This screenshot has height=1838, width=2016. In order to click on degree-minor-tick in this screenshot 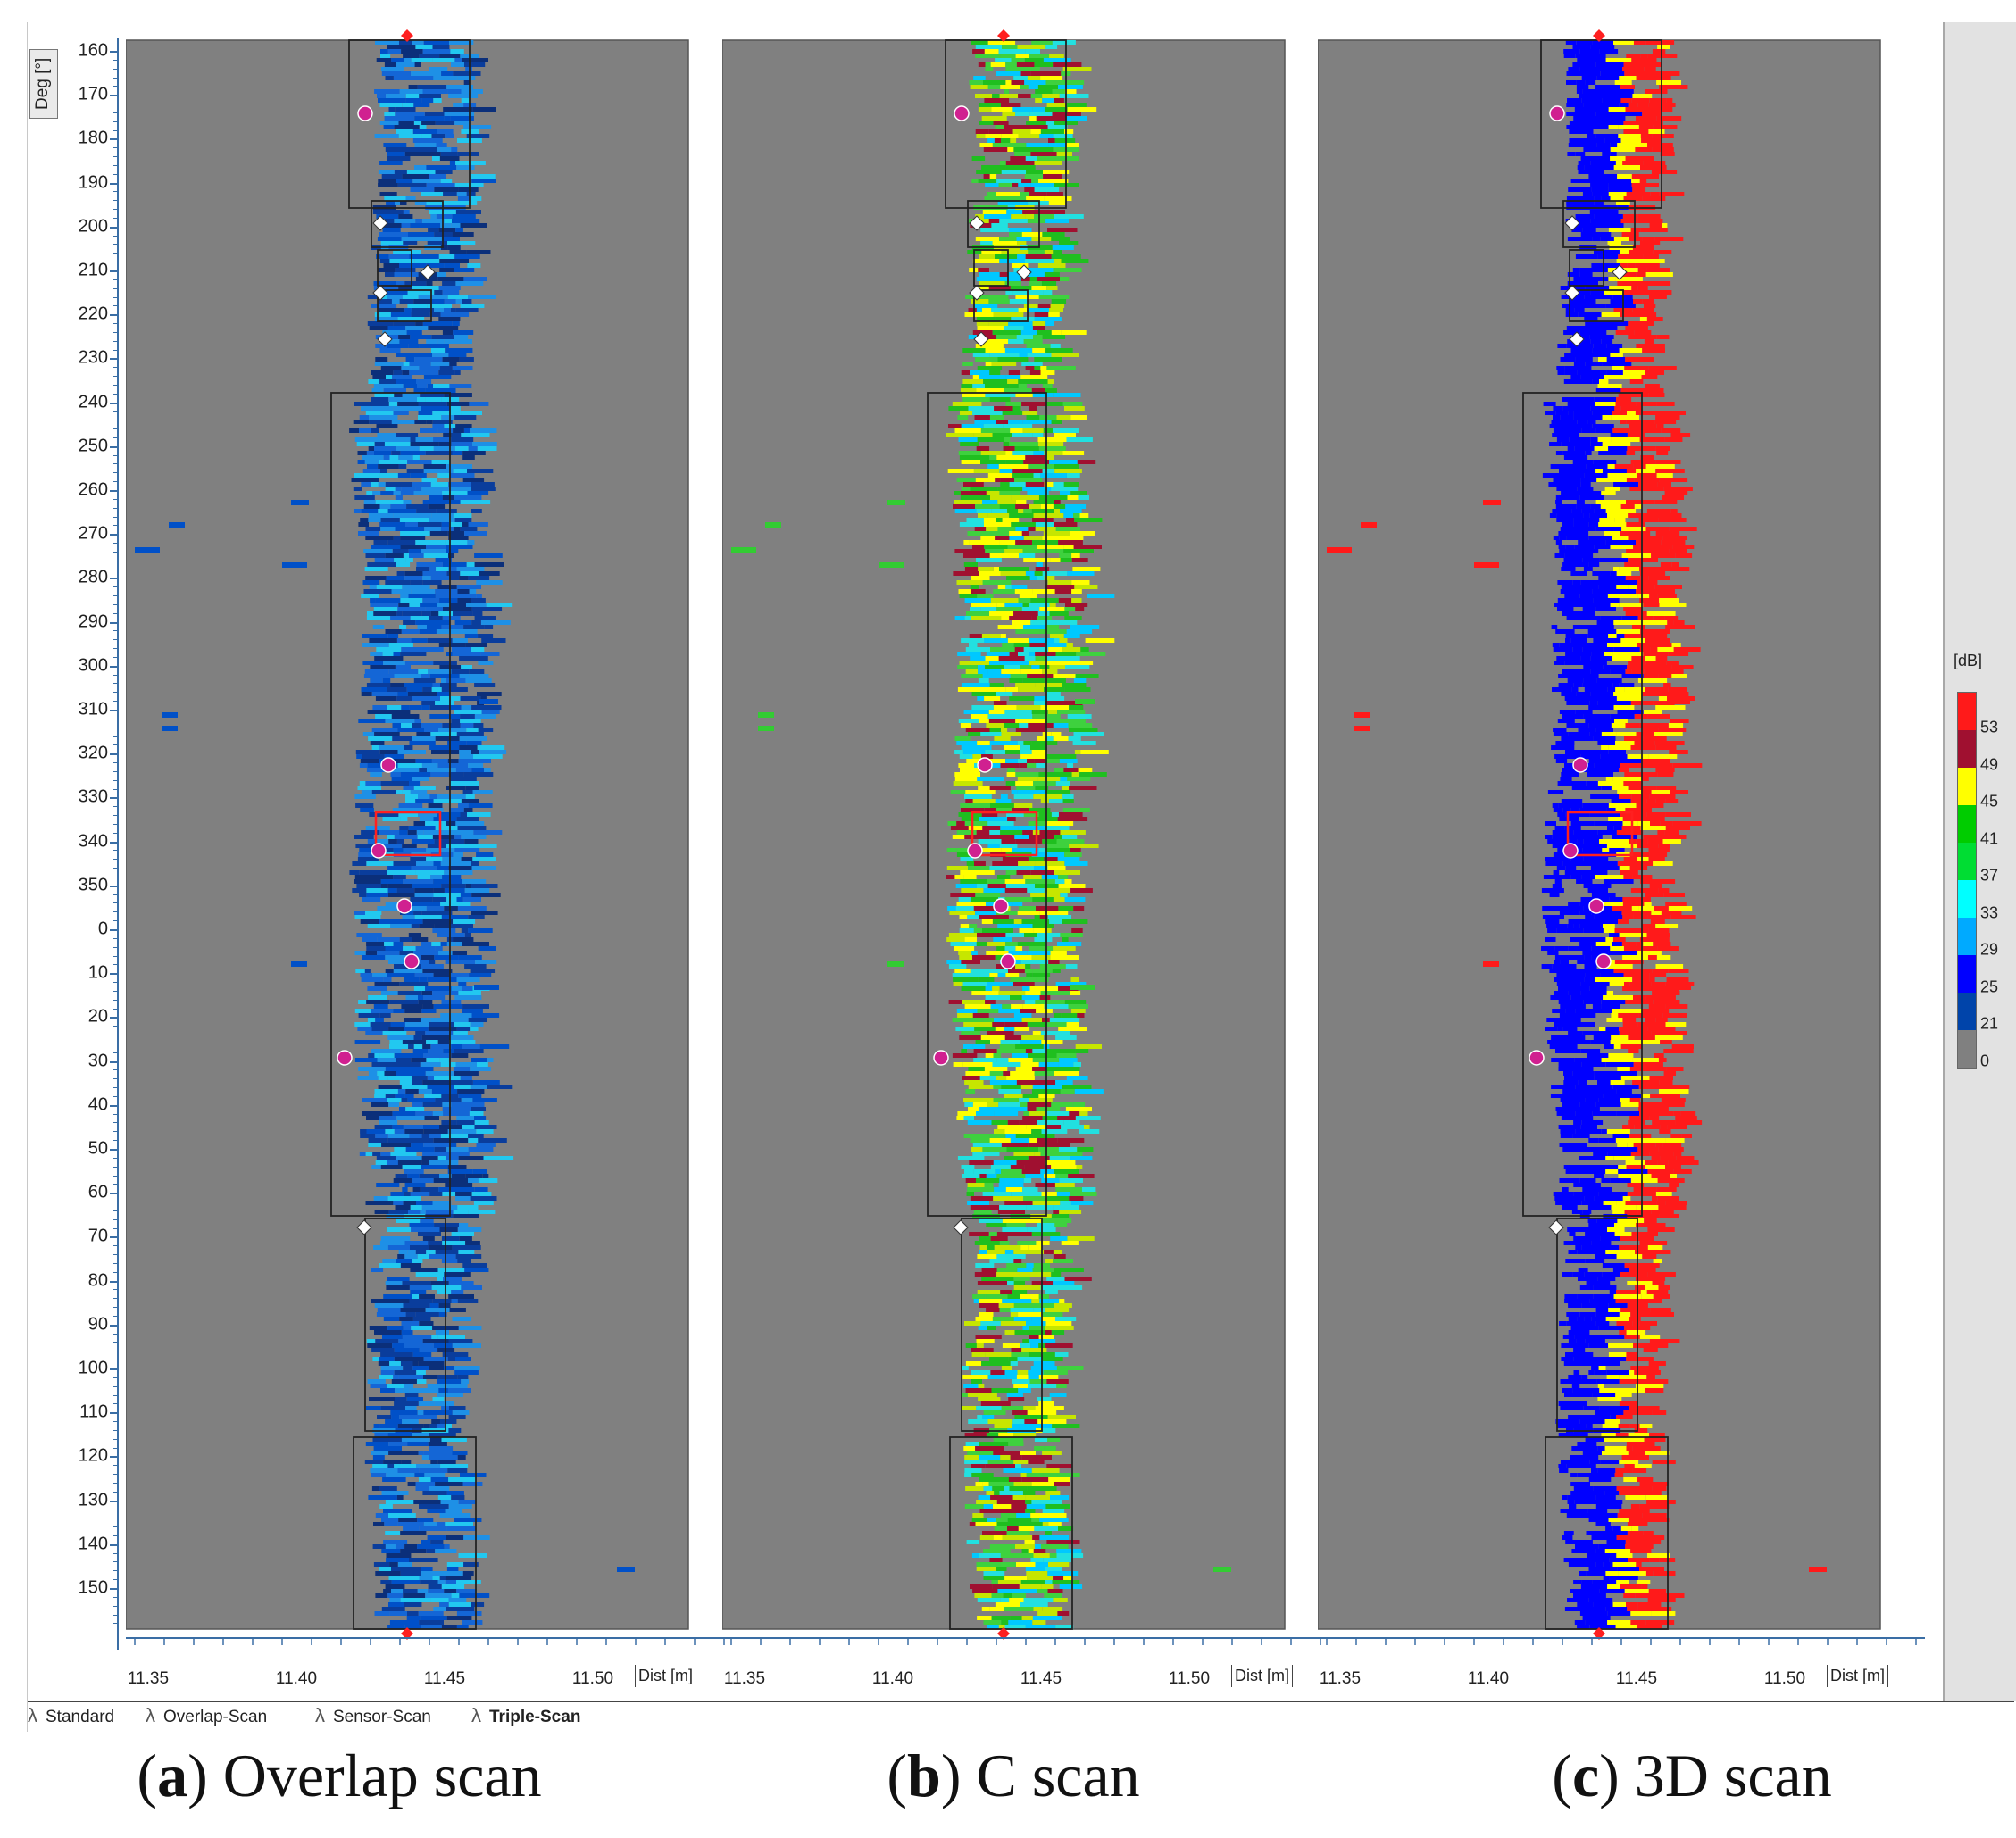, I will do `click(116, 1483)`.